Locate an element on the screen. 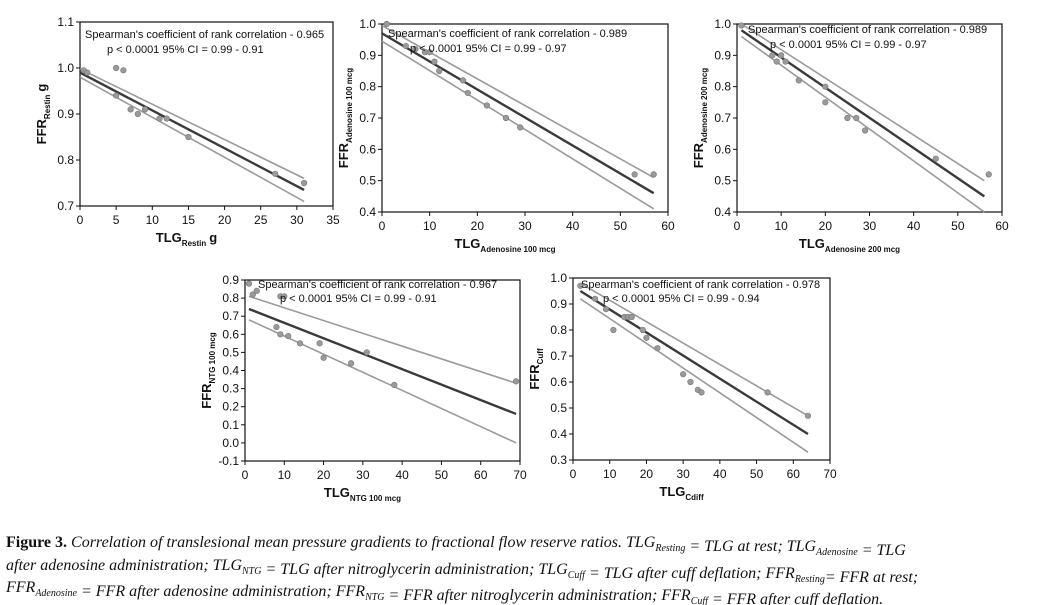  y-axis-label: FFRRestin g is located at coordinates (43, 114).